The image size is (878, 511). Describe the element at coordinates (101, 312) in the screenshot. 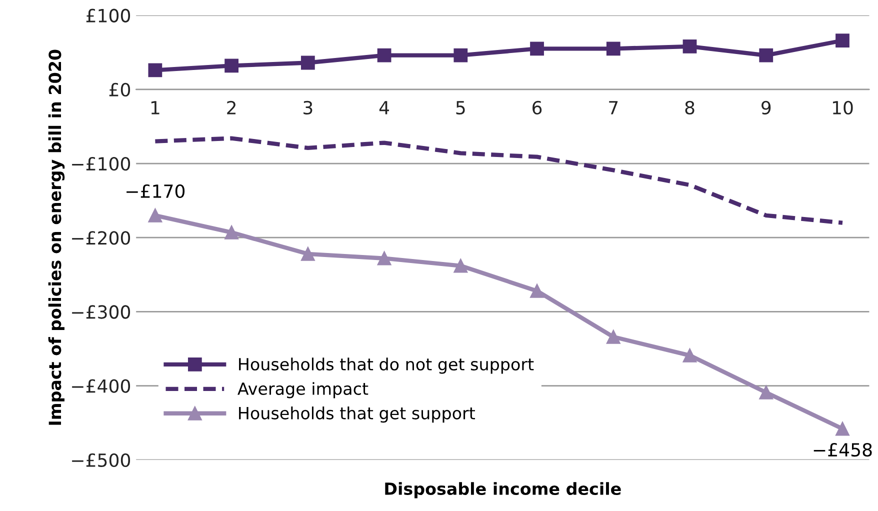

I see `y-tick-label: −£300` at that location.